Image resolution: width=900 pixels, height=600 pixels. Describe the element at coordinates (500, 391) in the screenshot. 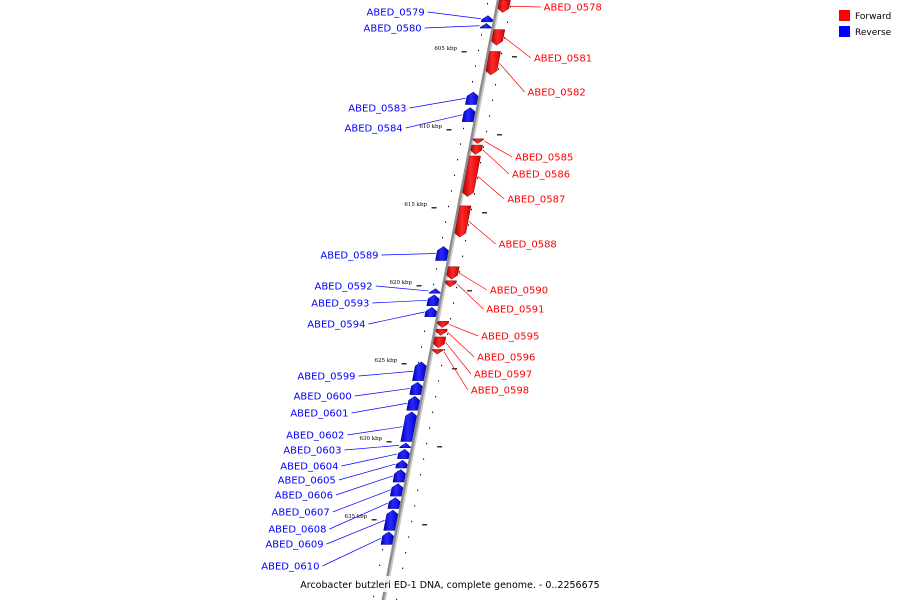

I see `gene-label-abed_0598: ABED_0598` at that location.